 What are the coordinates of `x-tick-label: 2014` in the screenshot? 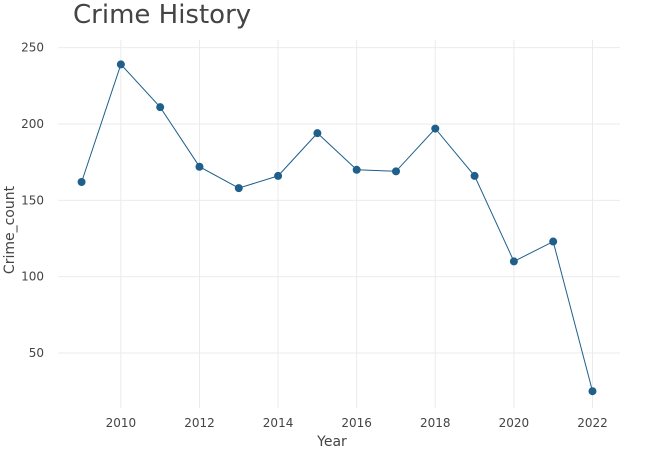 It's located at (278, 423).